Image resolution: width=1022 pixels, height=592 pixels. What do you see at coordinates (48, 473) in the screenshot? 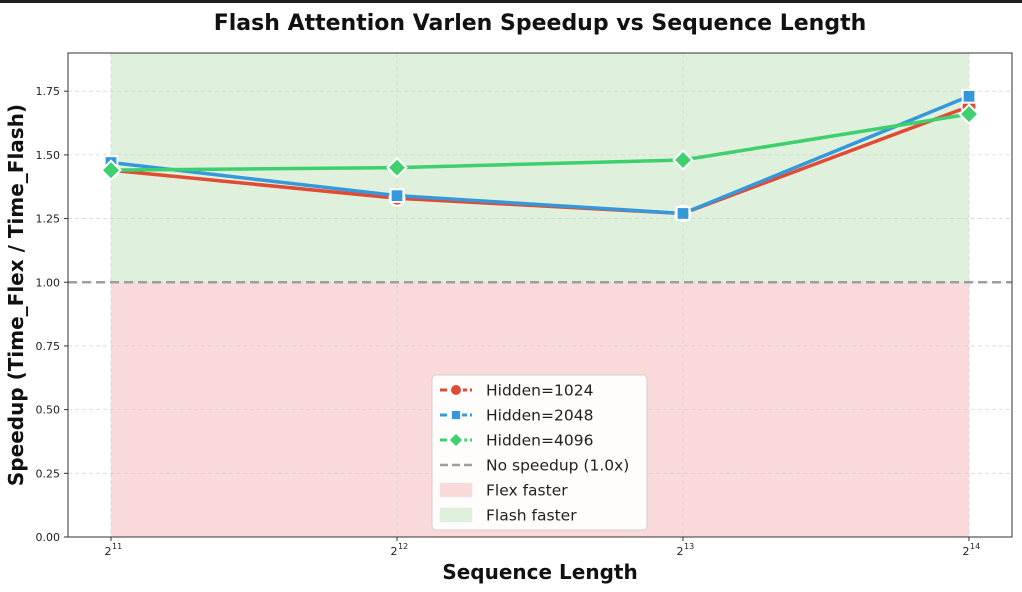
I see `y-tick-label: 0.25` at bounding box center [48, 473].